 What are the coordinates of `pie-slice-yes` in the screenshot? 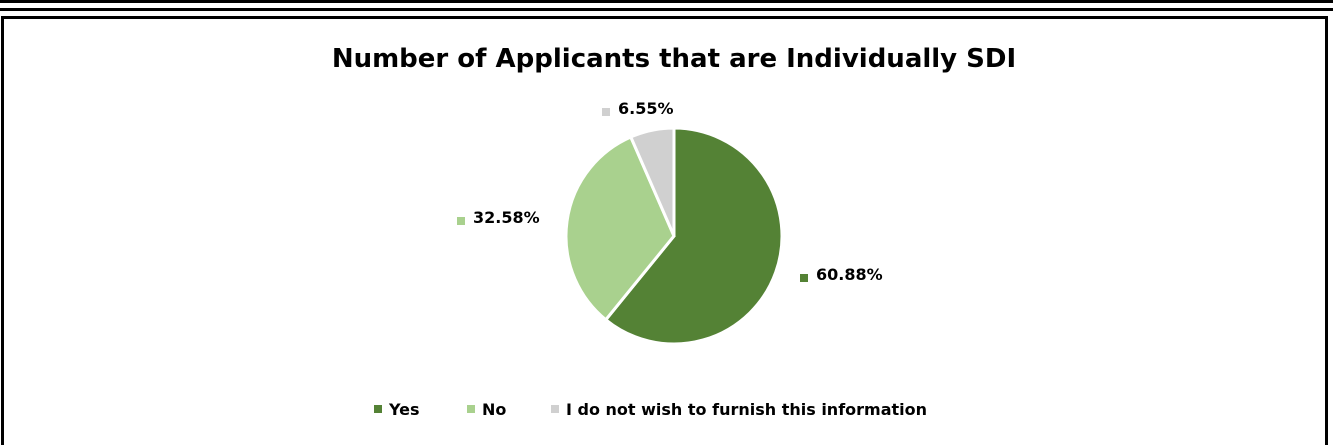 It's located at (693, 236).